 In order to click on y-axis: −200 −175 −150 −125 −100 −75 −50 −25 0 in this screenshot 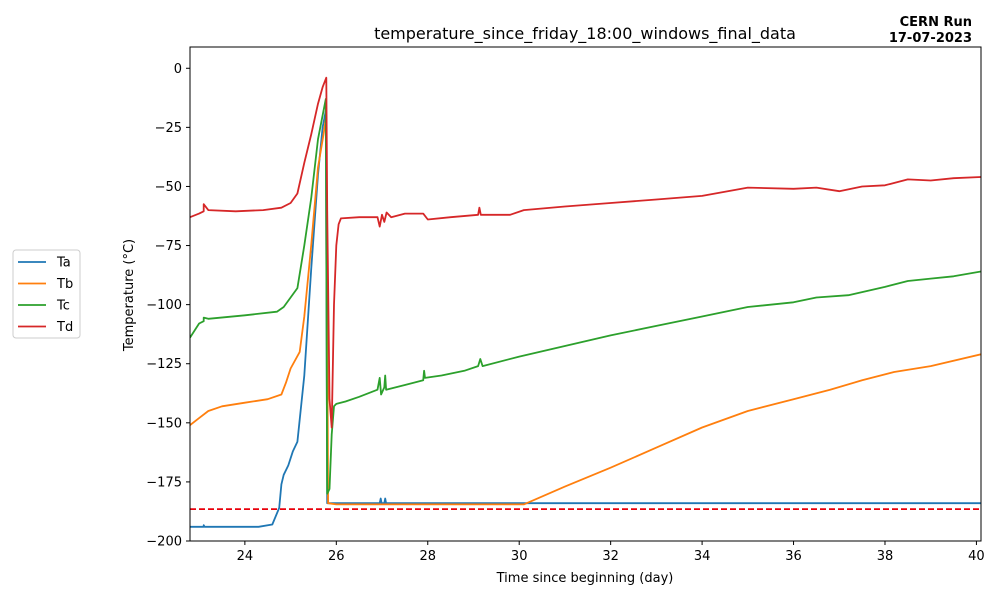, I will do `click(168, 306)`.